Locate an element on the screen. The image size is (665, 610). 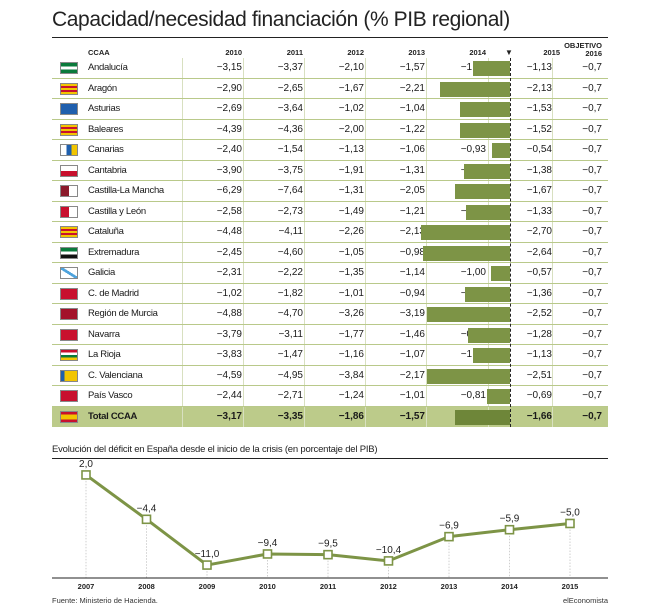
value-2011: −1,54 is located at coordinates (290, 149).